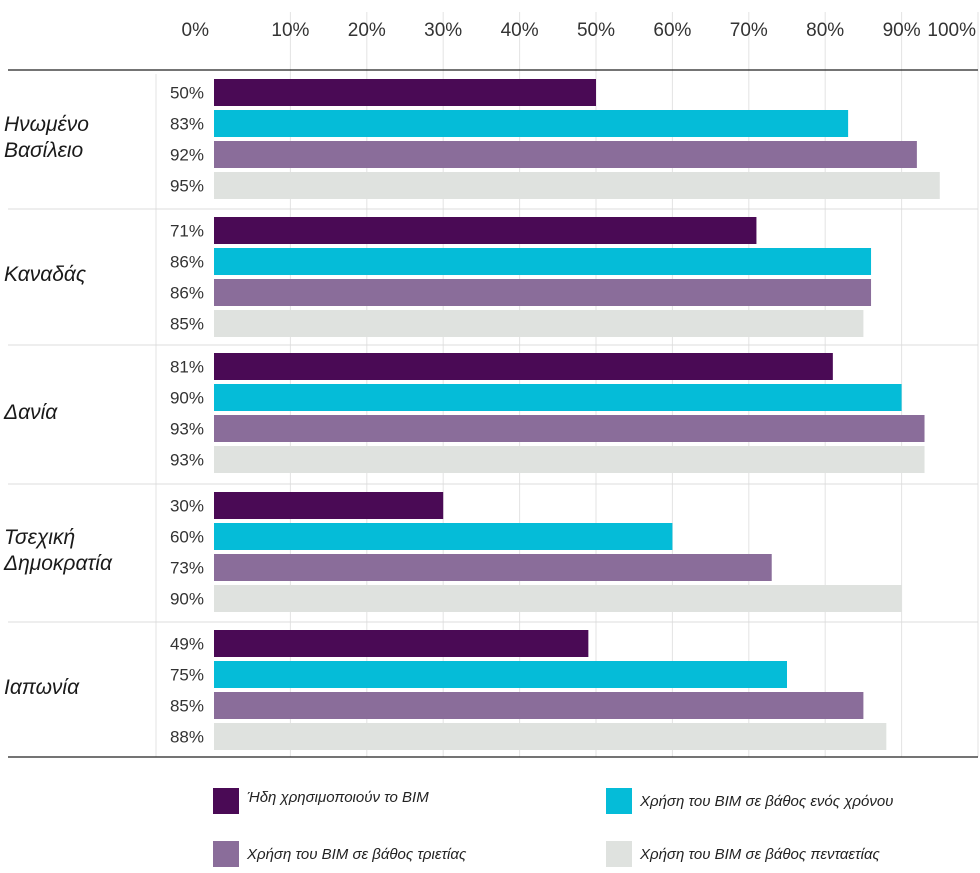 The image size is (980, 873). Describe the element at coordinates (558, 598) in the screenshot. I see `bar-group4-five-years` at that location.